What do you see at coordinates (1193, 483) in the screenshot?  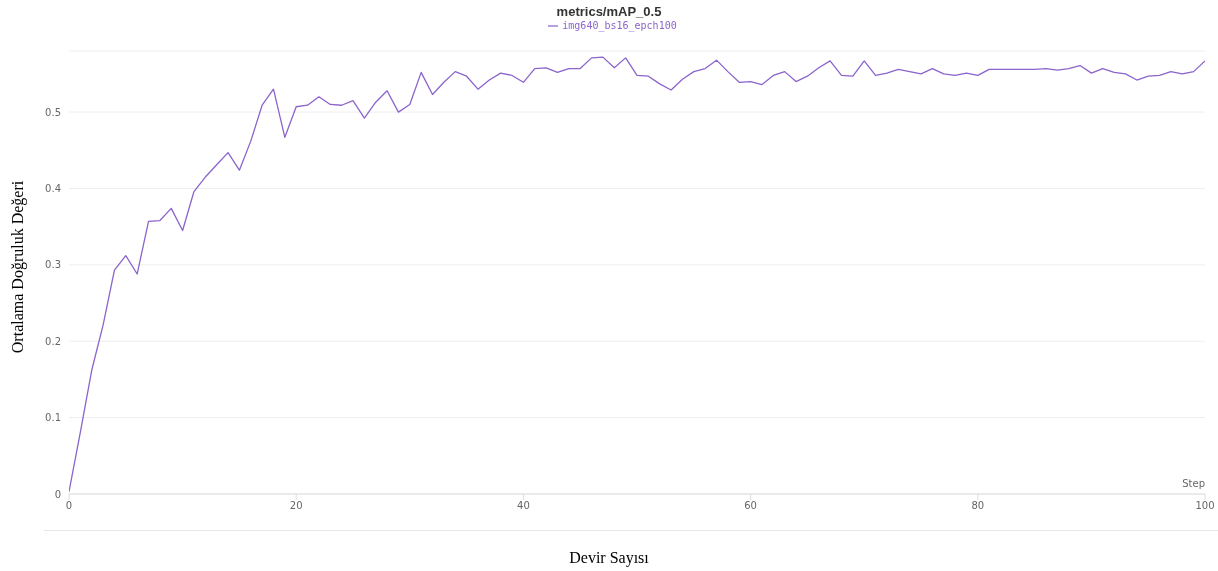 I see `annotation: Step` at bounding box center [1193, 483].